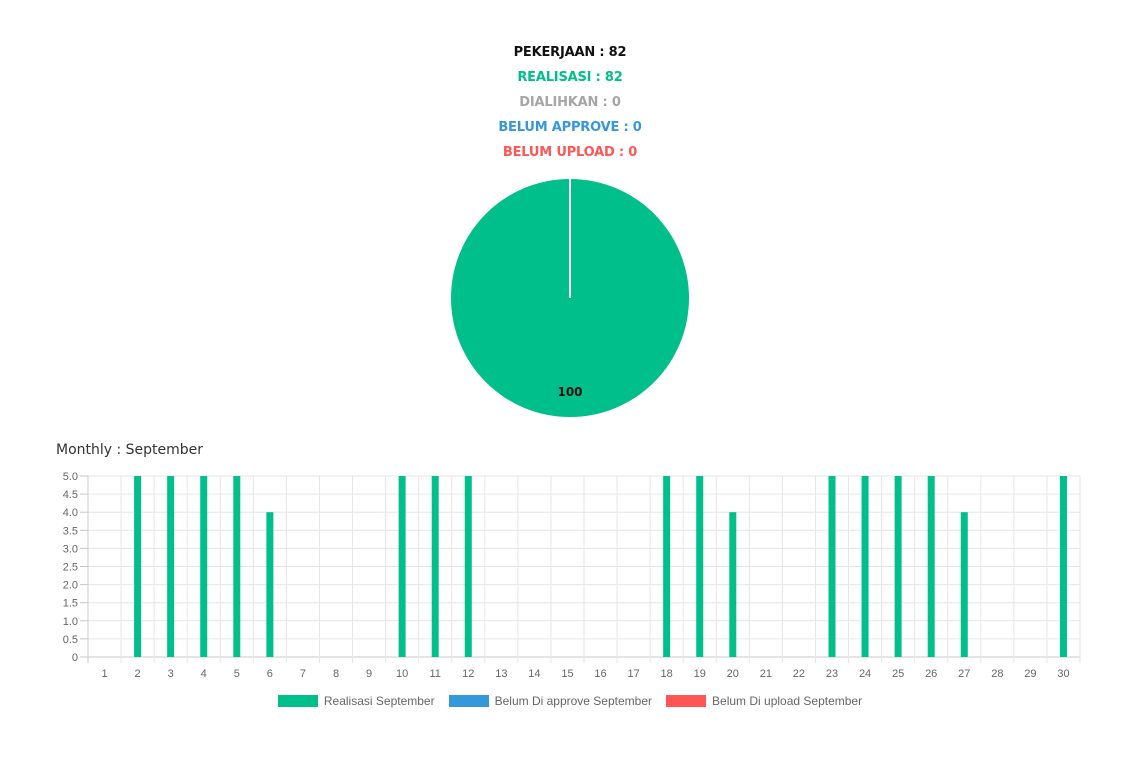  I want to click on y-tick-label: 3.5, so click(70, 531).